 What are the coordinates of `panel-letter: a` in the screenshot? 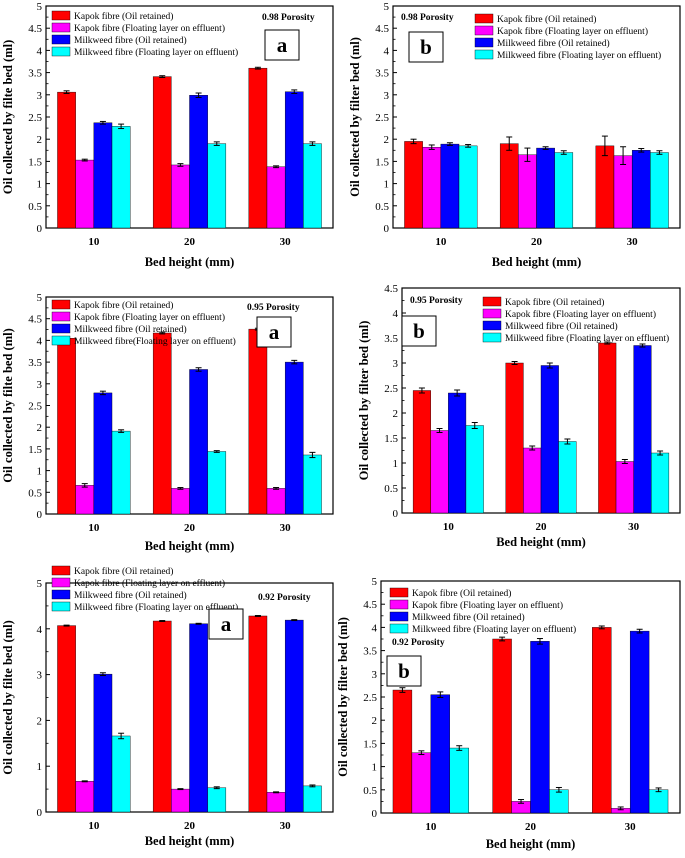 It's located at (226, 624).